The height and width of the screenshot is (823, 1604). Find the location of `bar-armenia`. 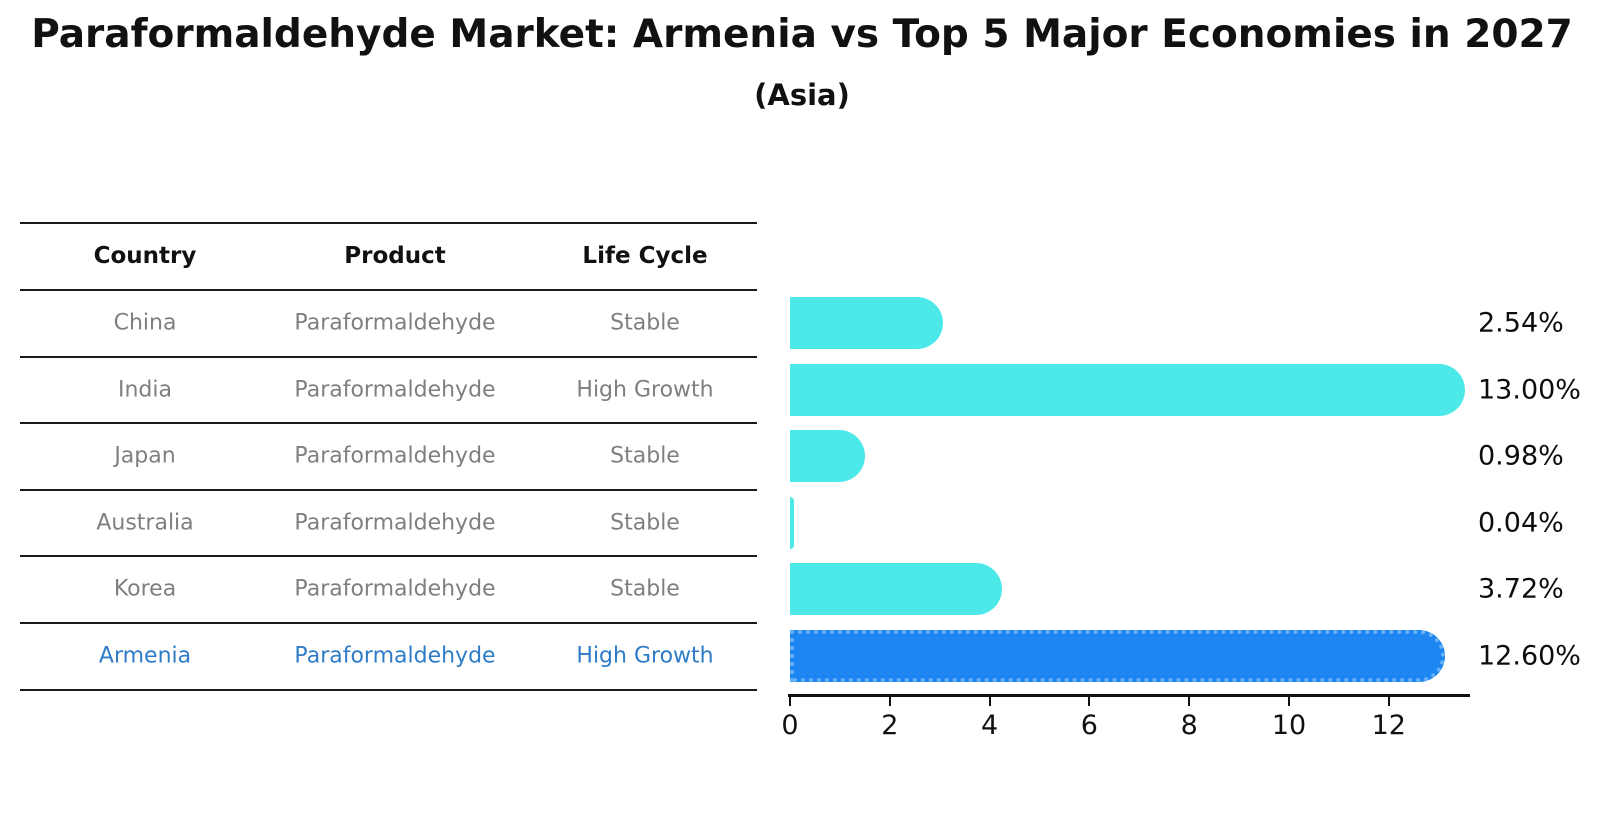

bar-armenia is located at coordinates (1117, 656).